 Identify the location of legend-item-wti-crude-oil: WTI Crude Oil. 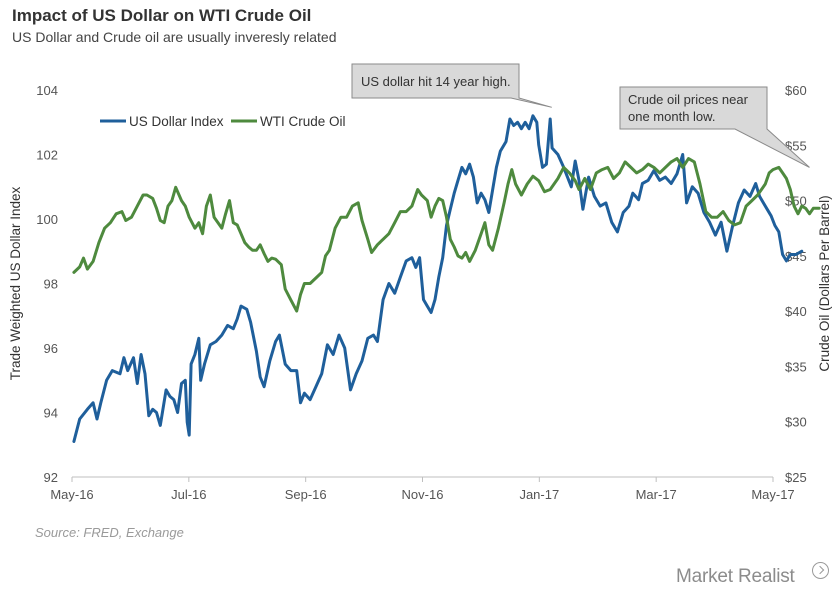
(288, 121).